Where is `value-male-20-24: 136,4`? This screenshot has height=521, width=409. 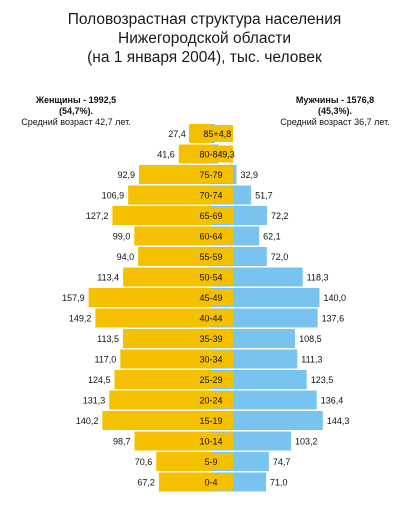
value-male-20-24: 136,4 is located at coordinates (332, 401).